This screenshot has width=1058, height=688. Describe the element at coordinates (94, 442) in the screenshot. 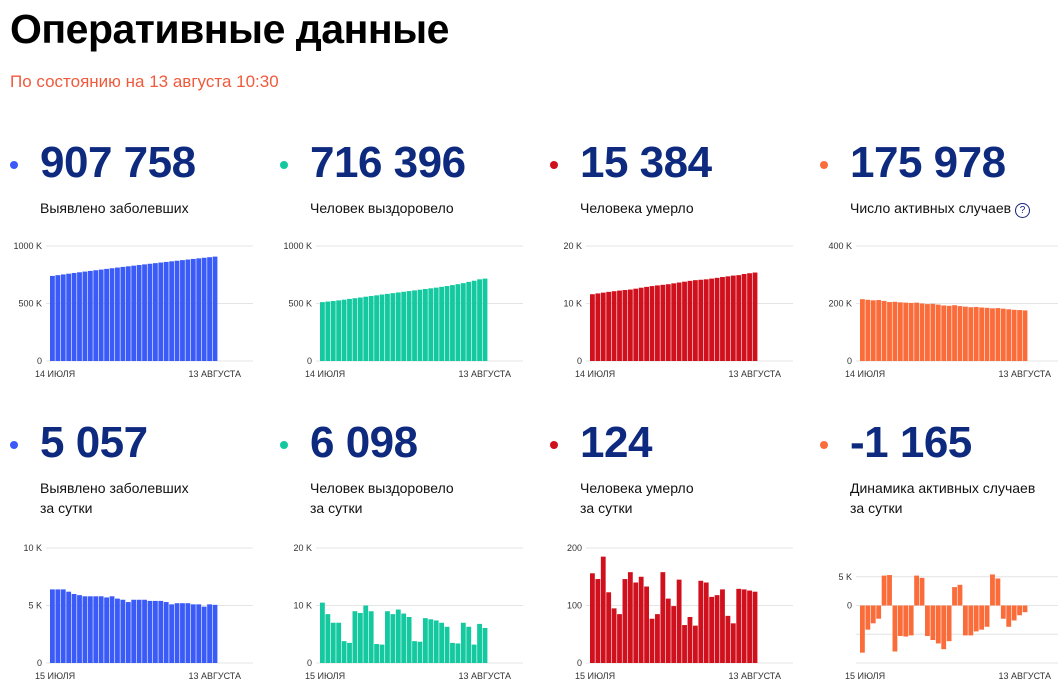

I see `stat-value: 5 057` at that location.